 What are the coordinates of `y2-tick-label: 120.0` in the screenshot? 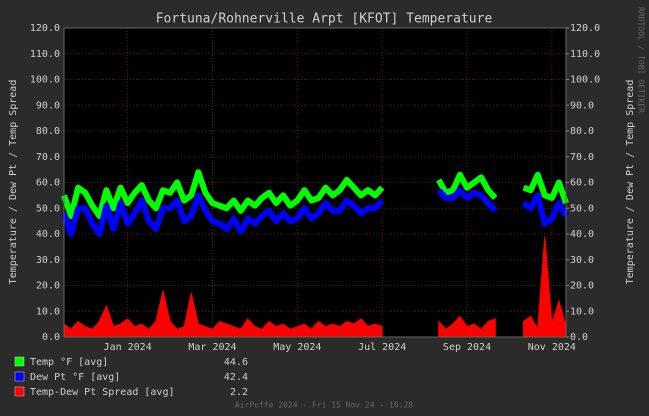 It's located at (585, 28).